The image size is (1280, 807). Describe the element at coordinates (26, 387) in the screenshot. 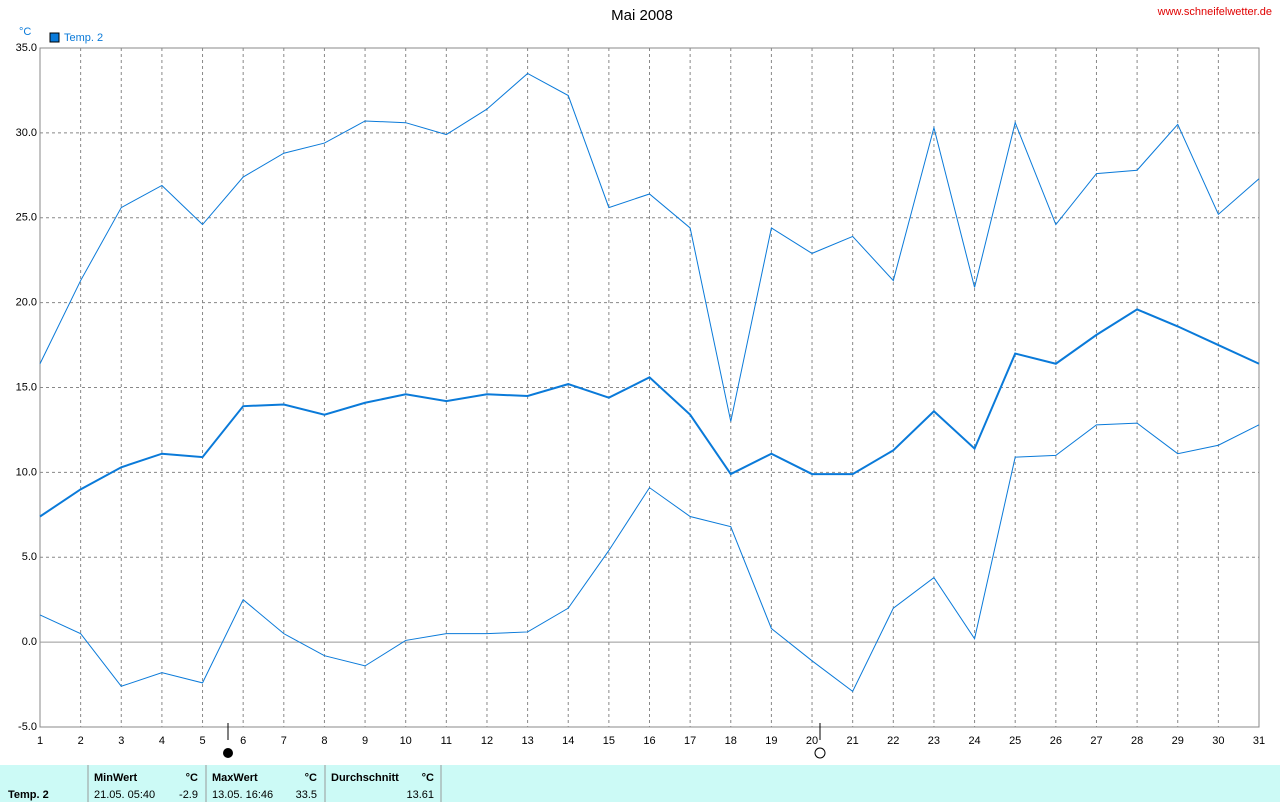

I see `y-tick-label: 15.0` at that location.